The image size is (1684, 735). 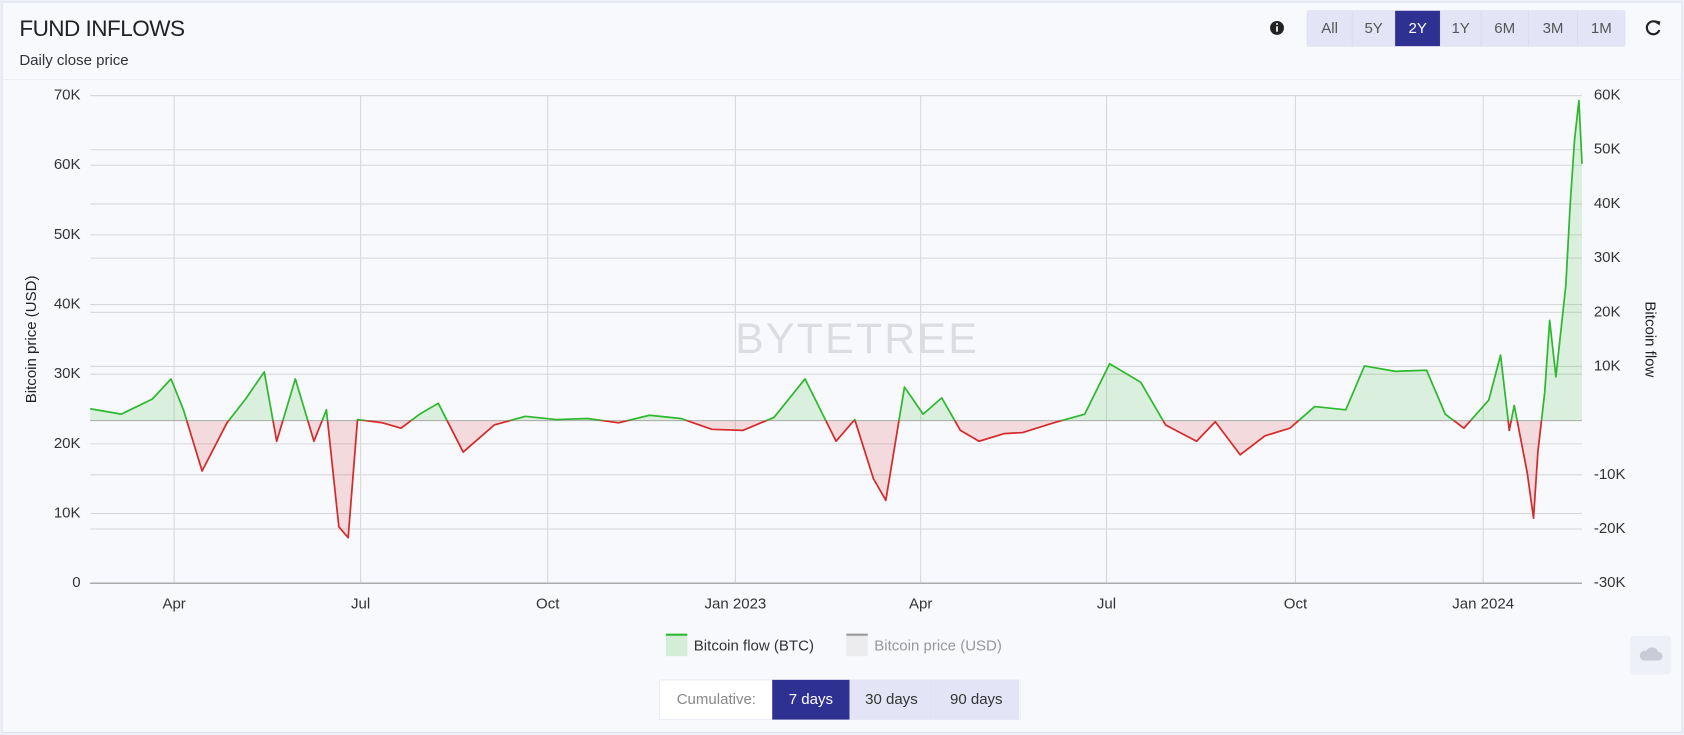 What do you see at coordinates (1373, 28) in the screenshot?
I see `range-button-label: 5Y` at bounding box center [1373, 28].